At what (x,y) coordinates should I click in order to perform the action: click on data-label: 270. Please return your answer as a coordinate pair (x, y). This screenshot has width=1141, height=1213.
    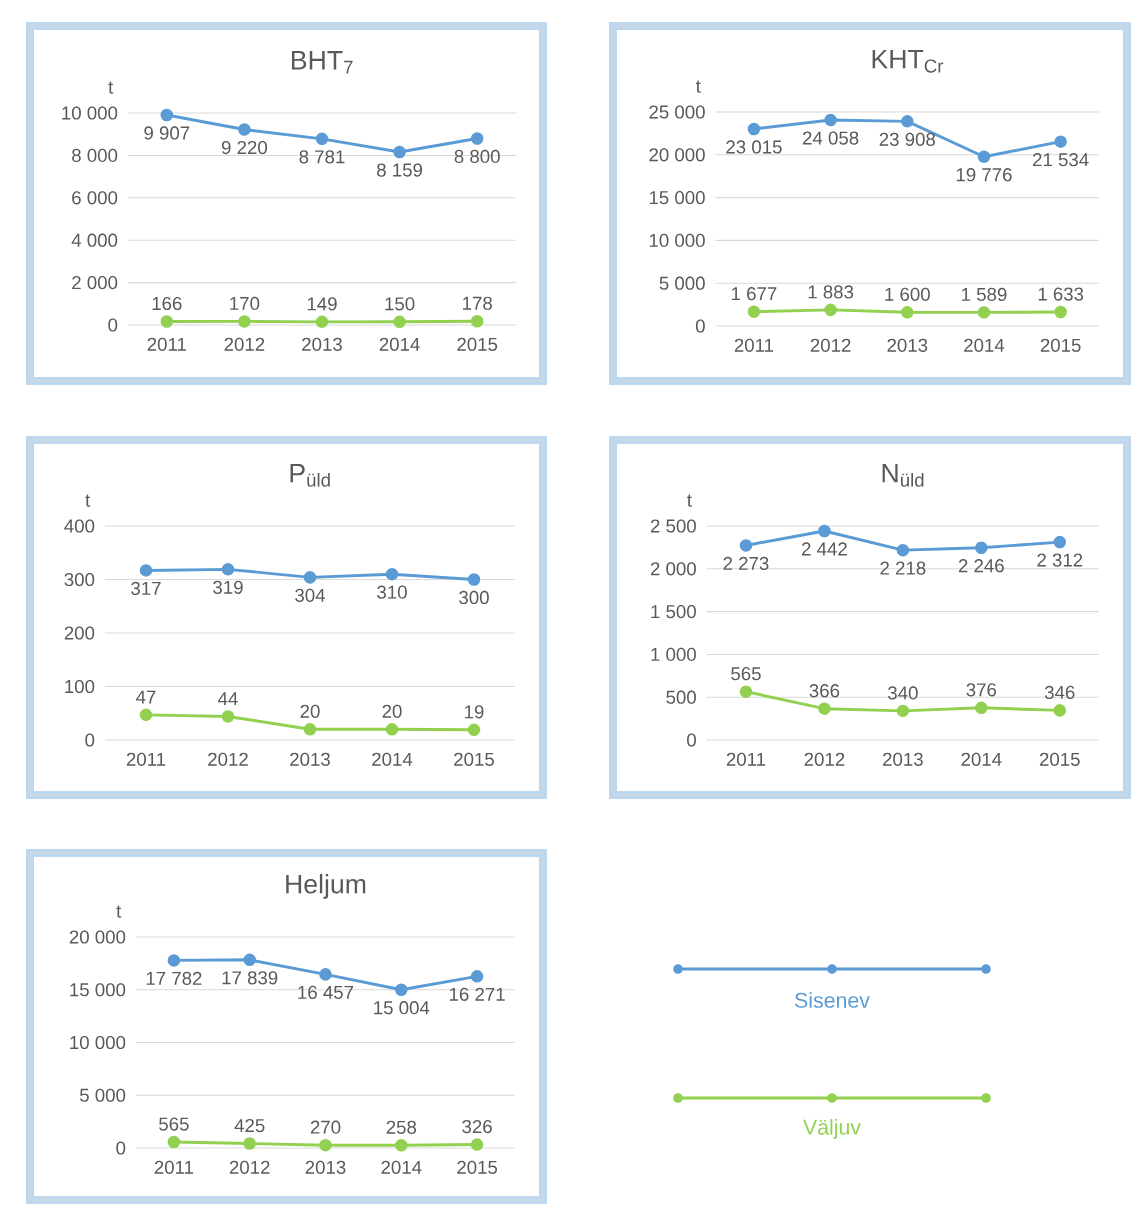
    Looking at the image, I should click on (325, 1127).